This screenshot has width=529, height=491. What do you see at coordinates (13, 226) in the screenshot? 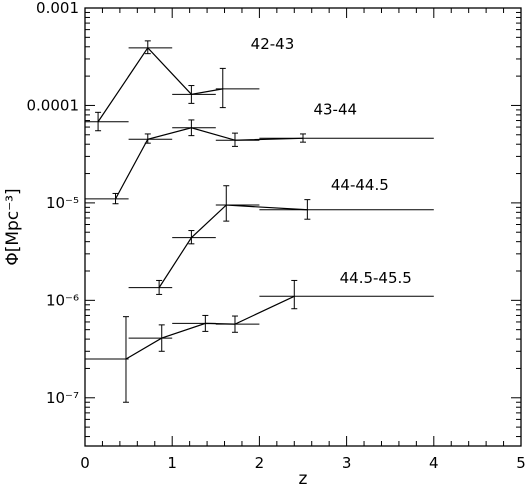
I see `y-axis-title: Φ[Mpc⁻³]` at bounding box center [13, 226].